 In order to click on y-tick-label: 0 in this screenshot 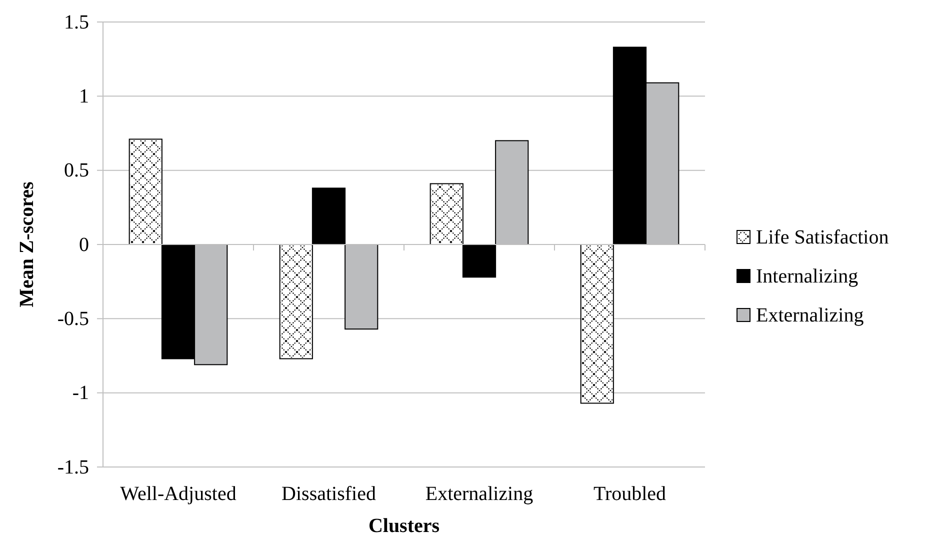, I will do `click(84, 245)`.